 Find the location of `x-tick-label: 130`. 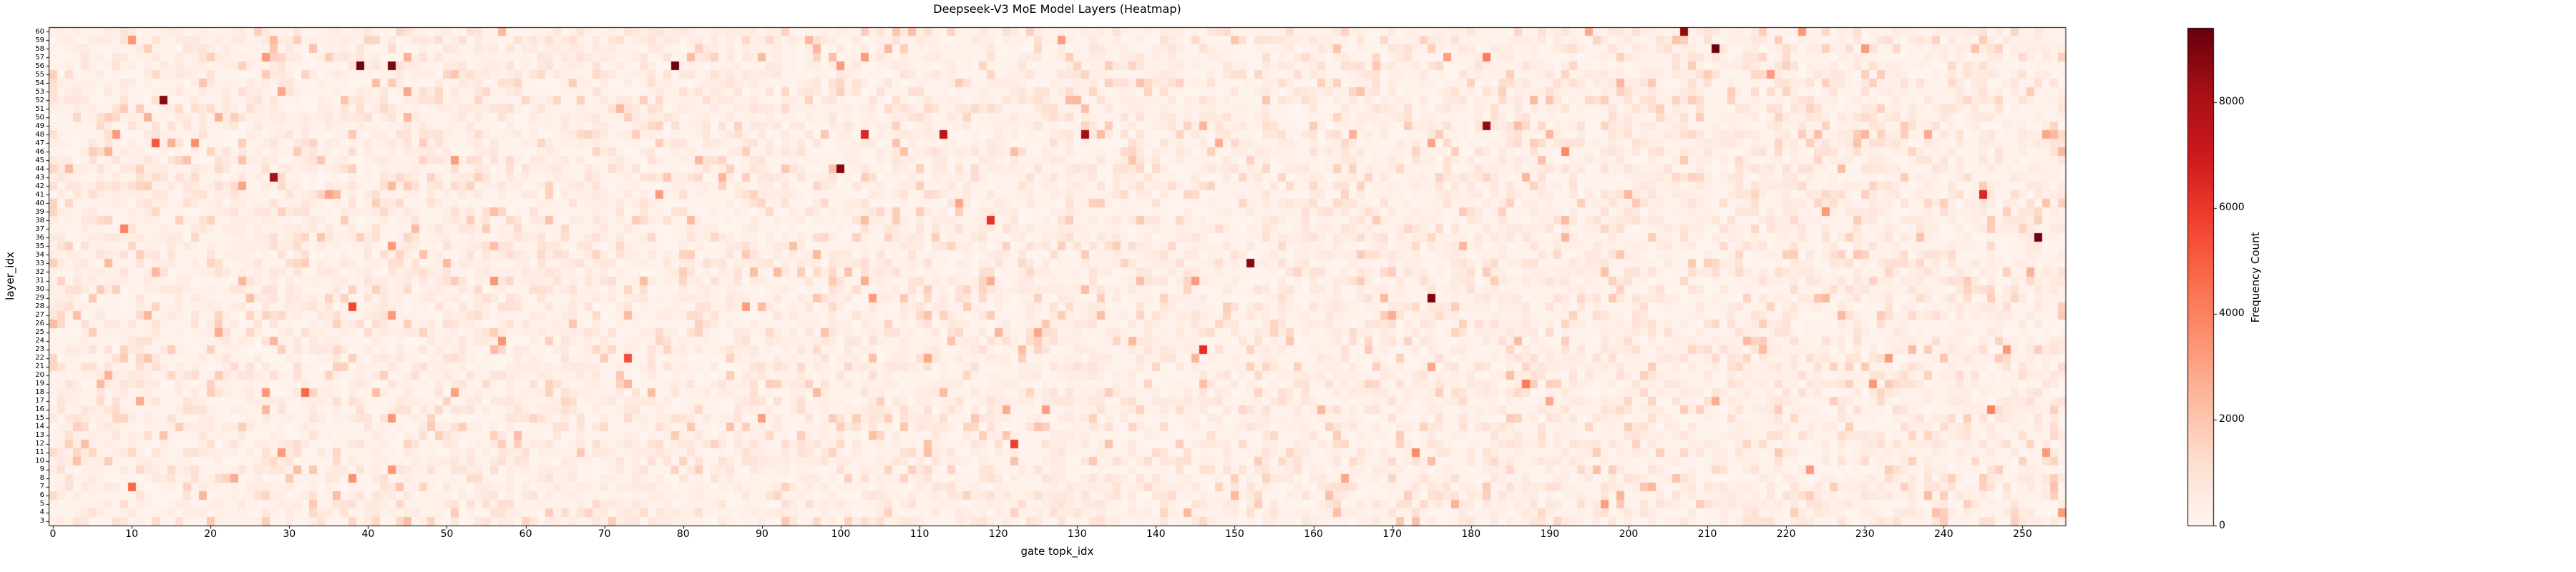

x-tick-label: 130 is located at coordinates (1077, 534).